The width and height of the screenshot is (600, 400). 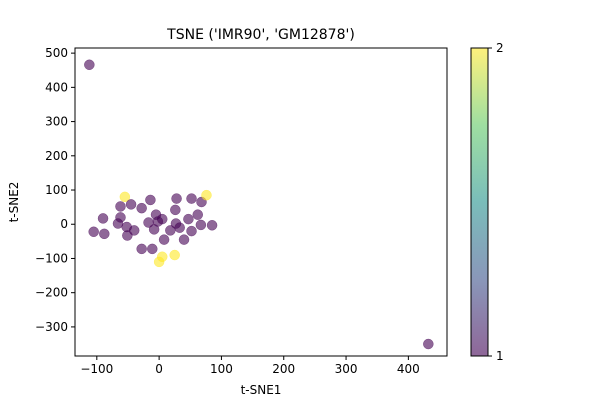 I want to click on y-tick-label-4: 100, so click(x=56, y=190).